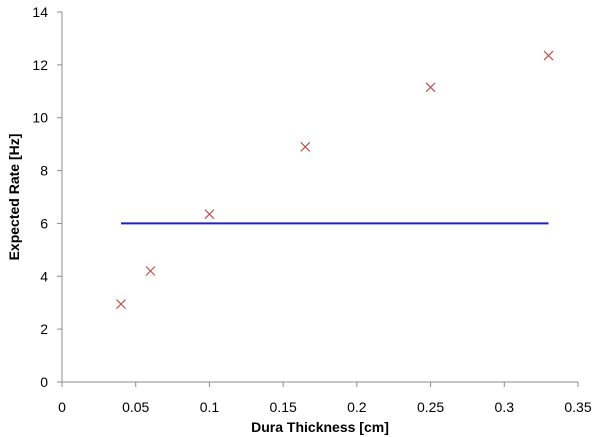 The image size is (611, 437). What do you see at coordinates (430, 407) in the screenshot?
I see `x-tick-label: 0.25` at bounding box center [430, 407].